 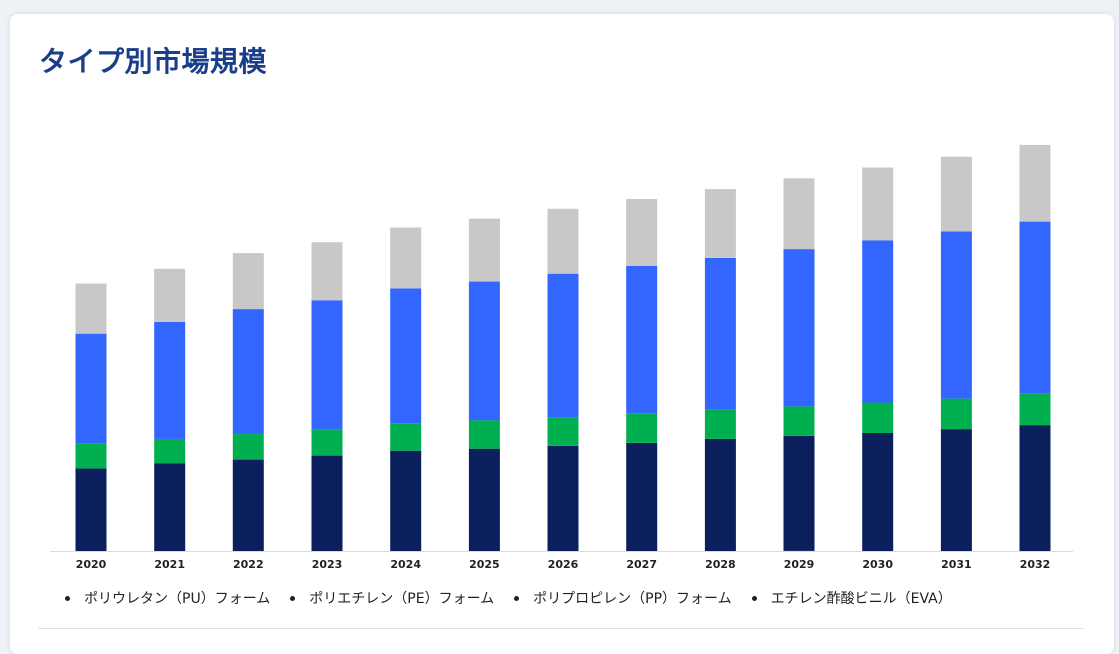 I want to click on legend-item-1: ポリウレタン（PU）フォーム, so click(x=167, y=598).